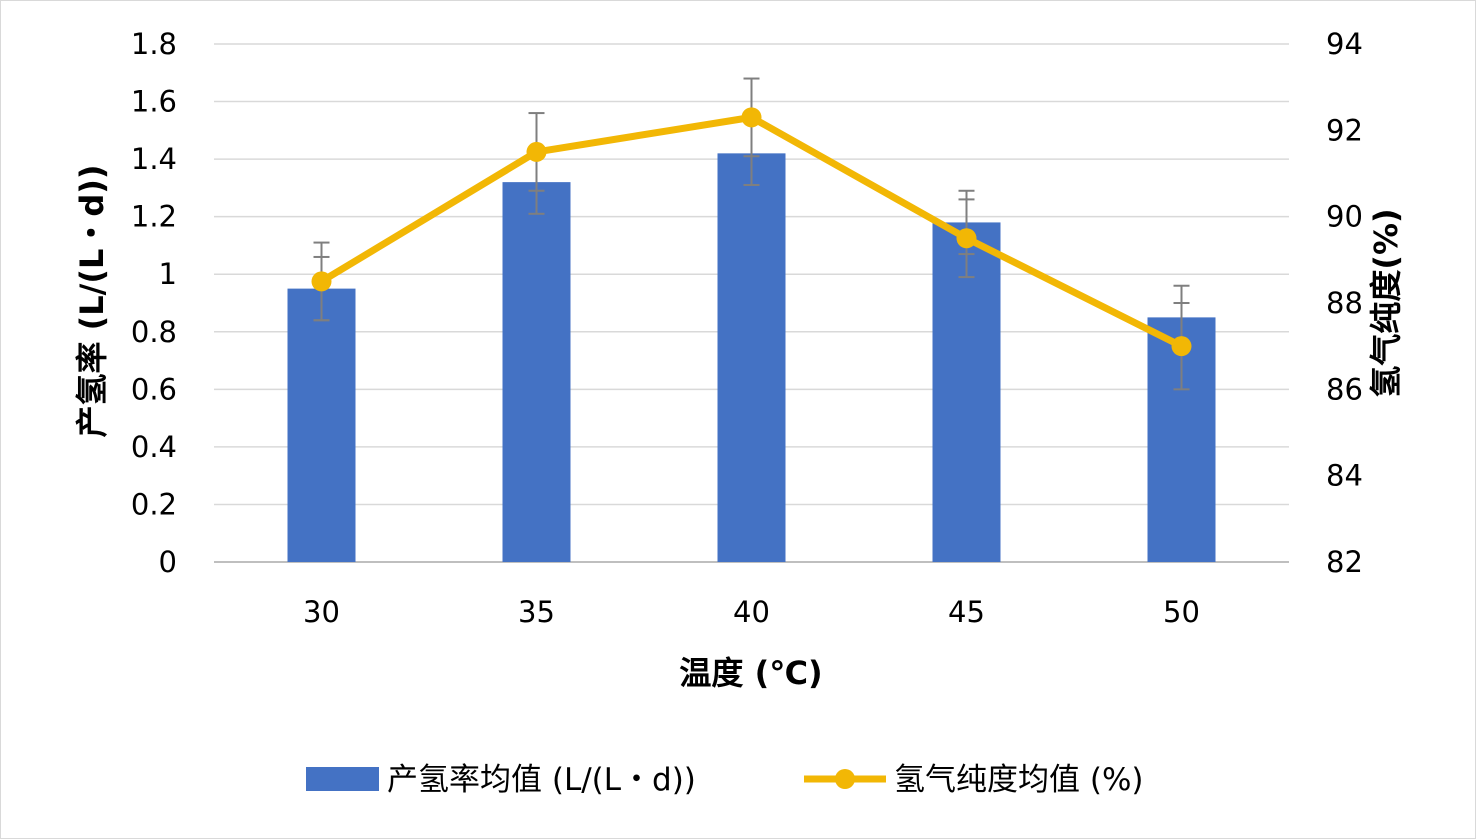 This screenshot has height=839, width=1476. Describe the element at coordinates (1344, 389) in the screenshot. I see `right-tick-label: 86` at that location.